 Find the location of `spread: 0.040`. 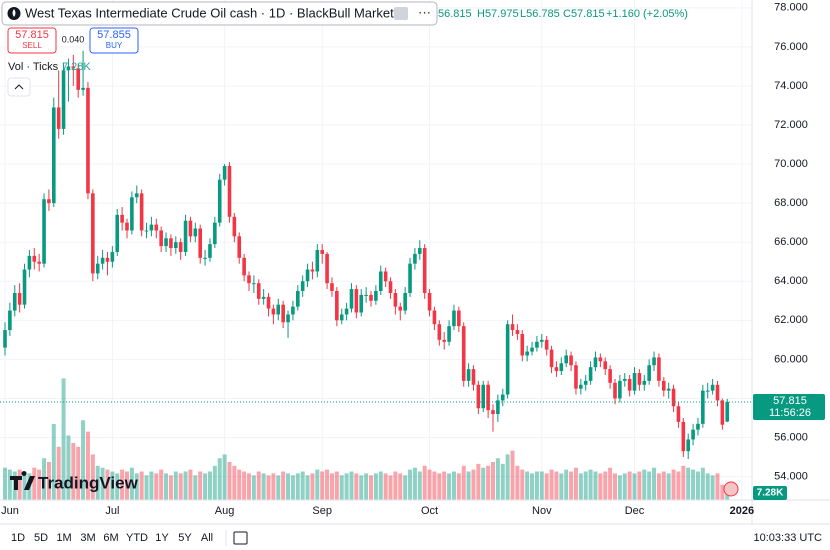

spread: 0.040 is located at coordinates (73, 39).